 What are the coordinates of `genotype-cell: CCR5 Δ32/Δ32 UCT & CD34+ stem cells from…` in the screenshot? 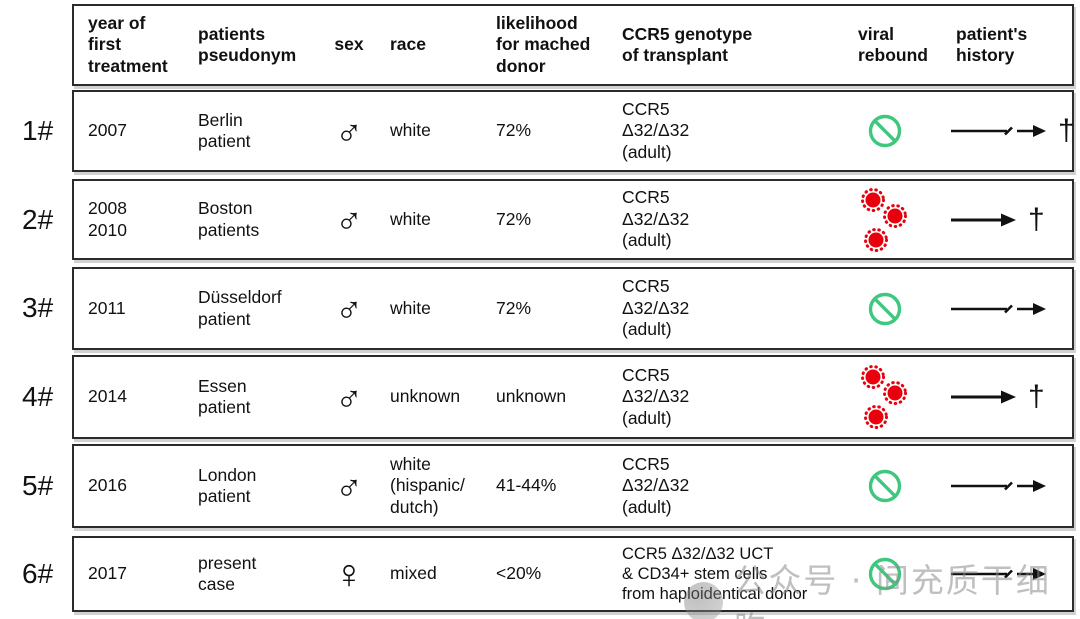 It's located at (715, 574).